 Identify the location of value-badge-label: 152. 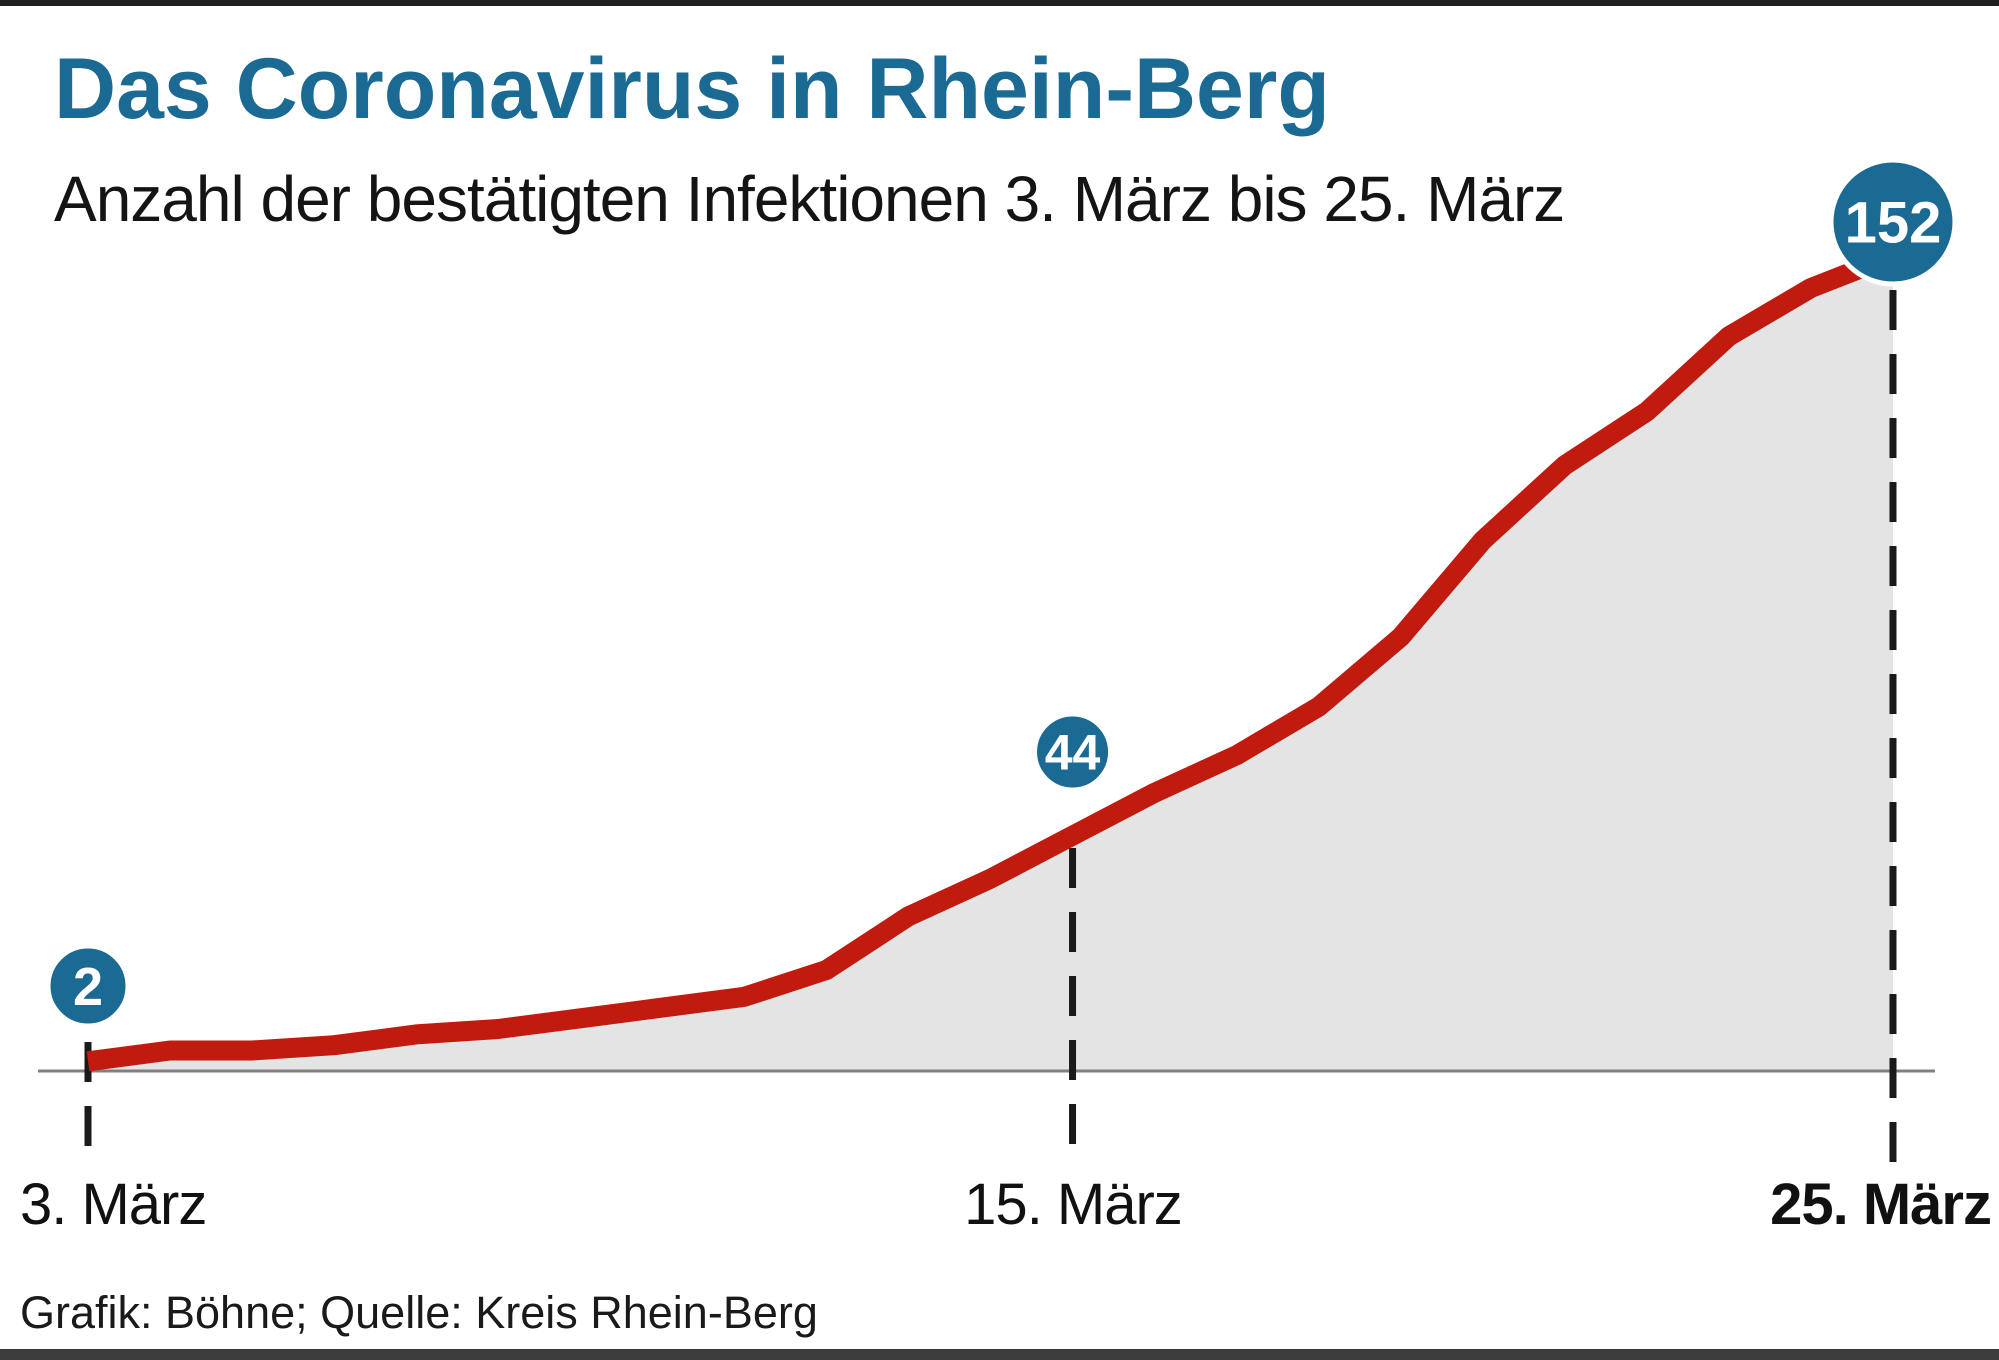
(1893, 222).